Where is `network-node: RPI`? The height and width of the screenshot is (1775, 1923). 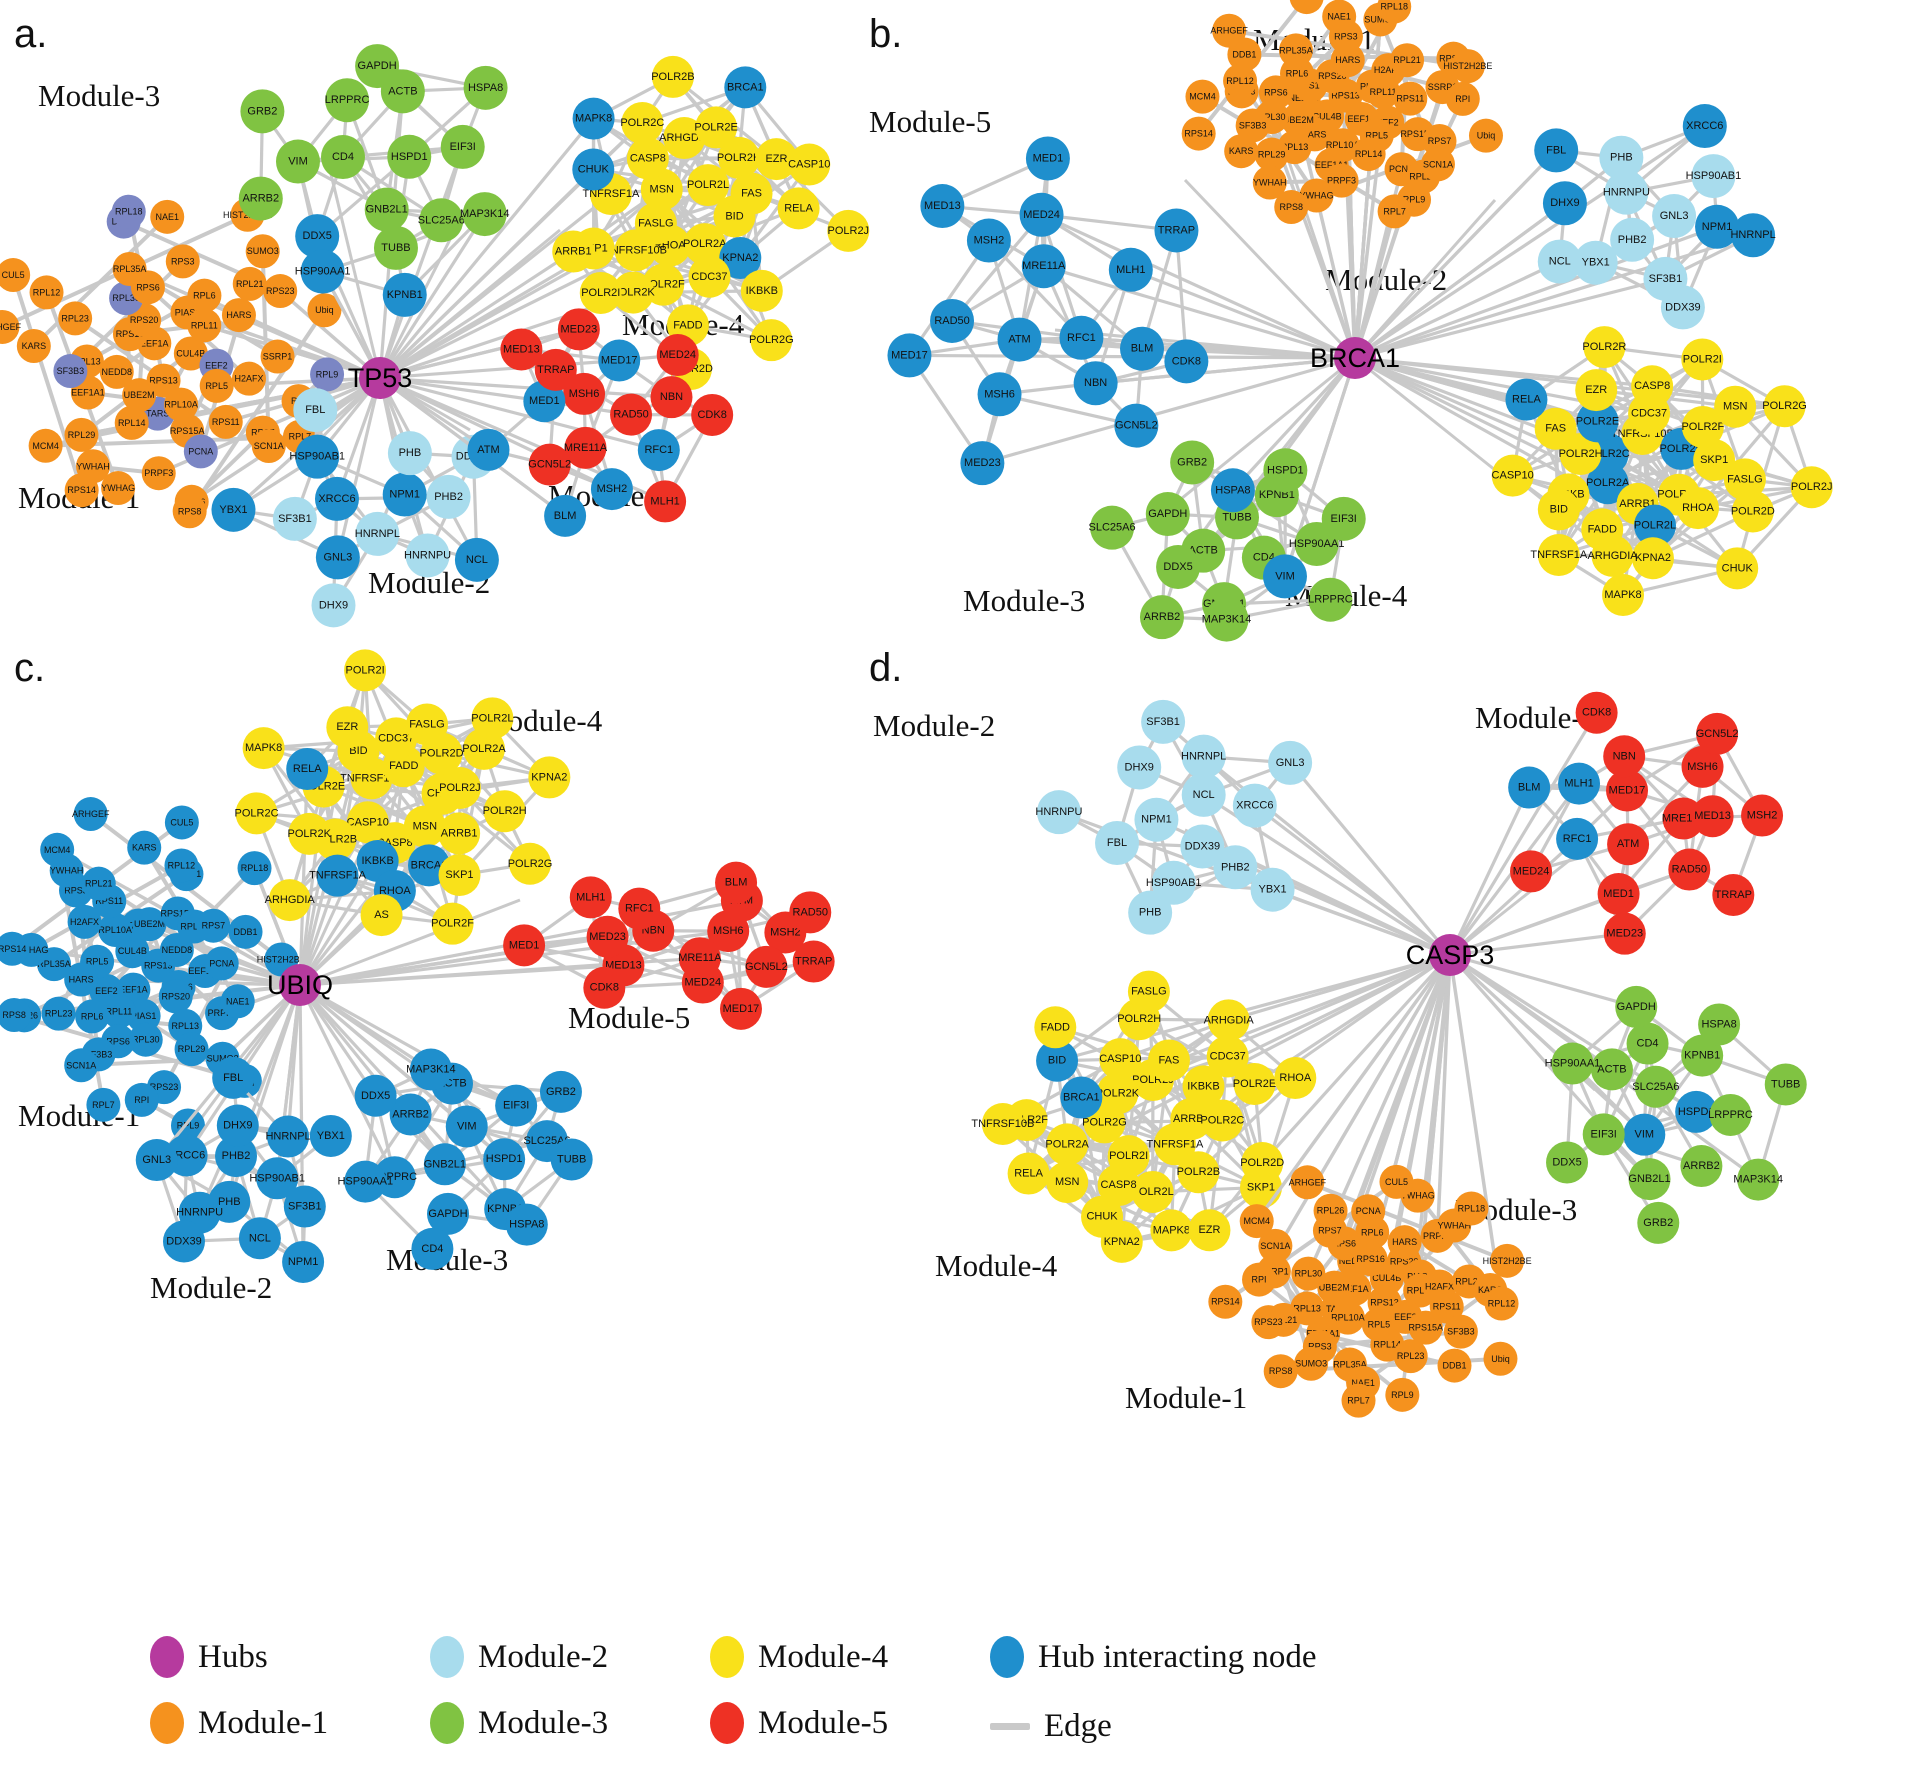 network-node: RPI is located at coordinates (1462, 98).